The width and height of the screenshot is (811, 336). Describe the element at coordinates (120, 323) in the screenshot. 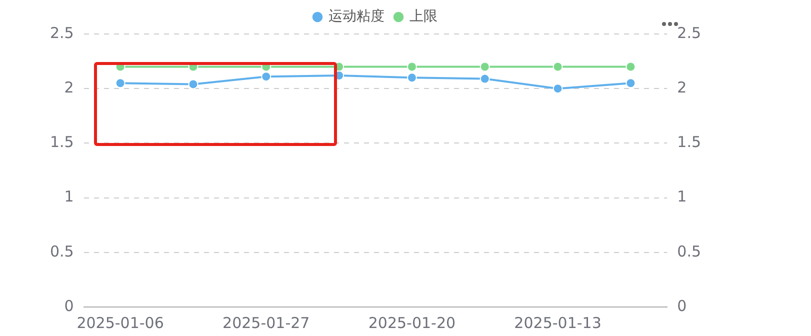

I see `x-tick-label: 2025-01-06` at that location.